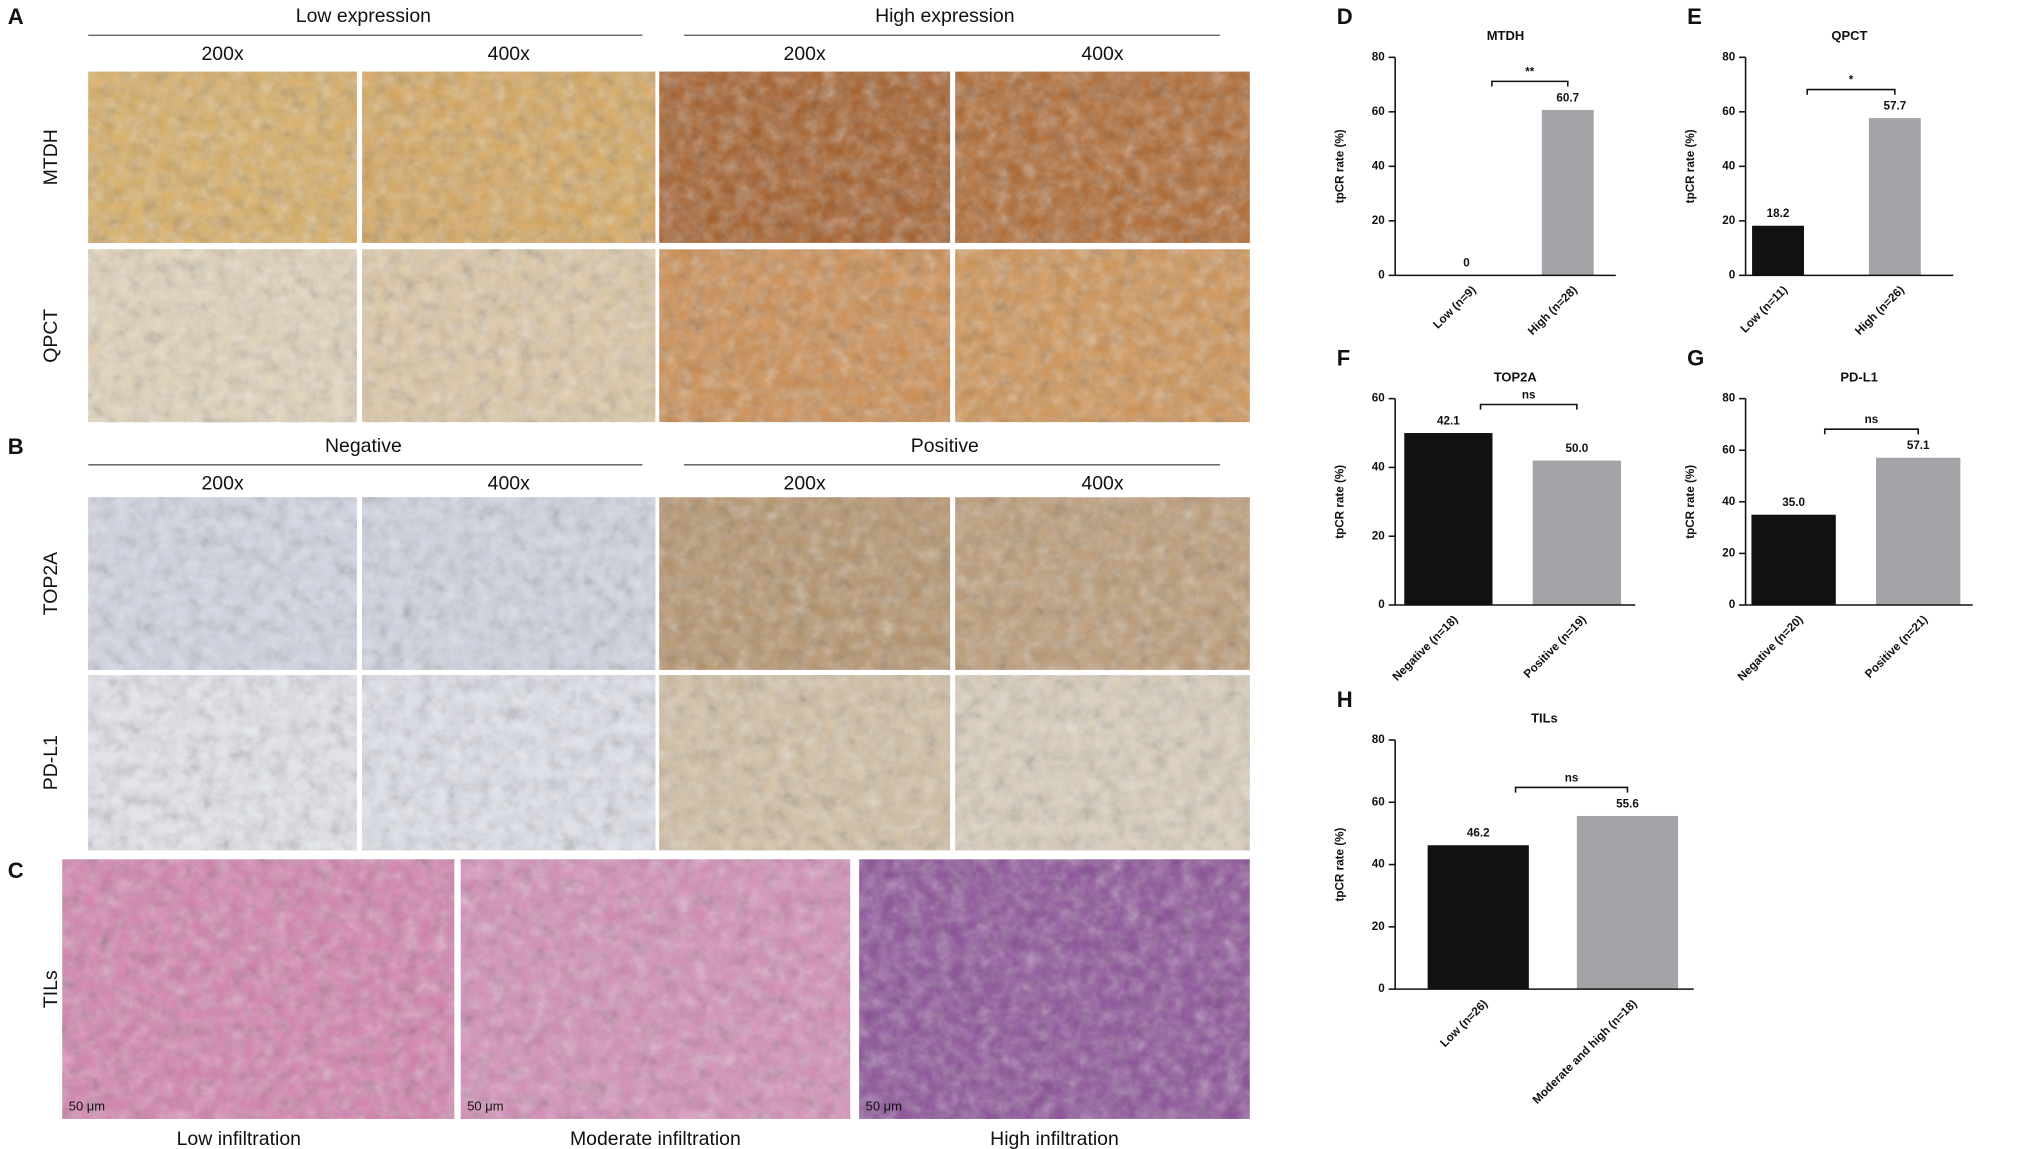  What do you see at coordinates (16, 446) in the screenshot?
I see `panel-letter: B` at bounding box center [16, 446].